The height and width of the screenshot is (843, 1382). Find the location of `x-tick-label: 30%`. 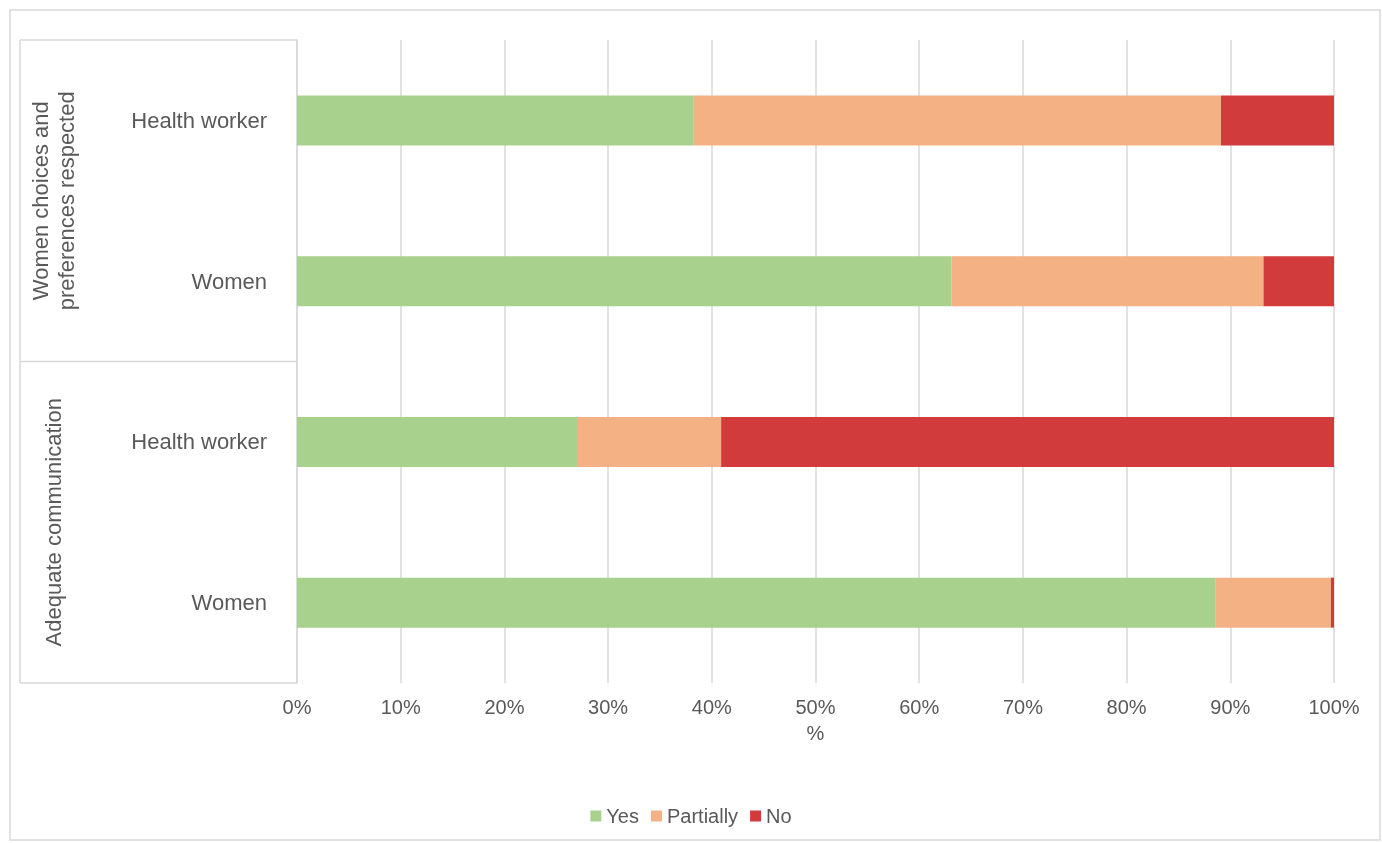

x-tick-label: 30% is located at coordinates (608, 707).